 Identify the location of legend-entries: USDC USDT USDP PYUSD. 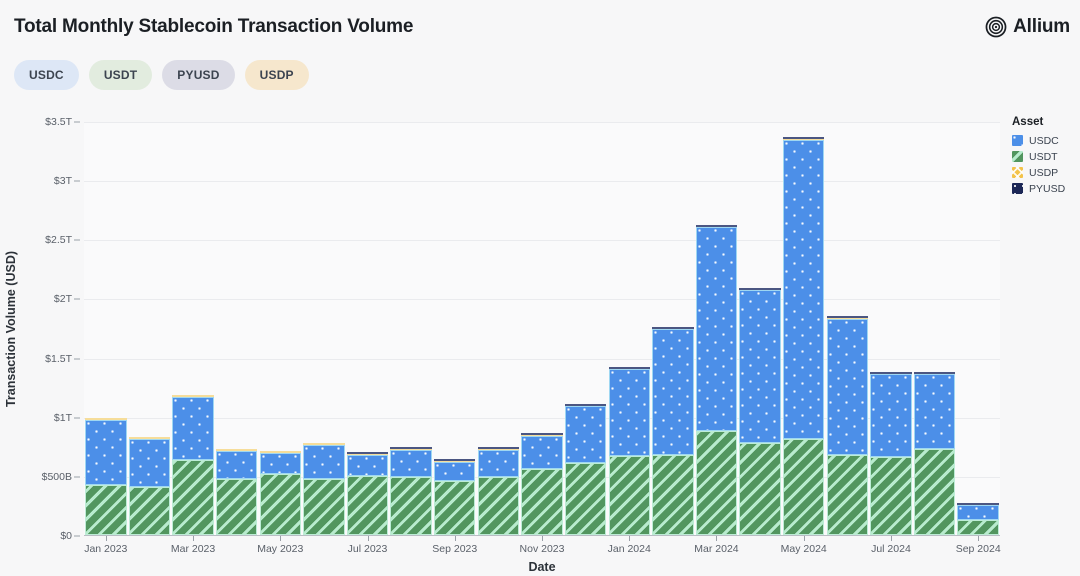
(1046, 164).